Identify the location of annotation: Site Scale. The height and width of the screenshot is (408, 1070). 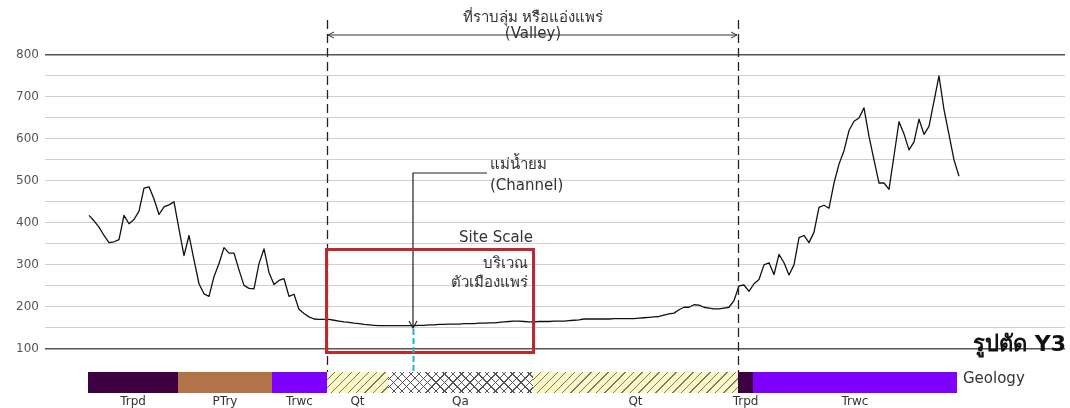
(496, 237).